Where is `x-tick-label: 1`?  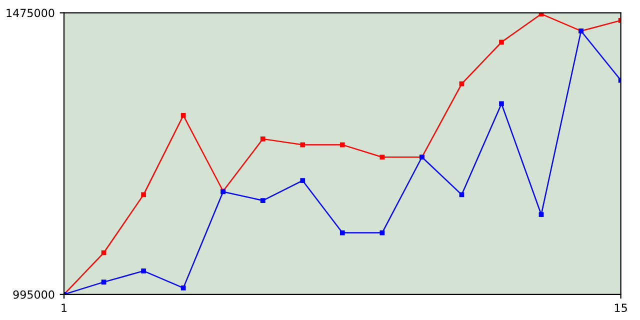
x-tick-label: 1 is located at coordinates (64, 308).